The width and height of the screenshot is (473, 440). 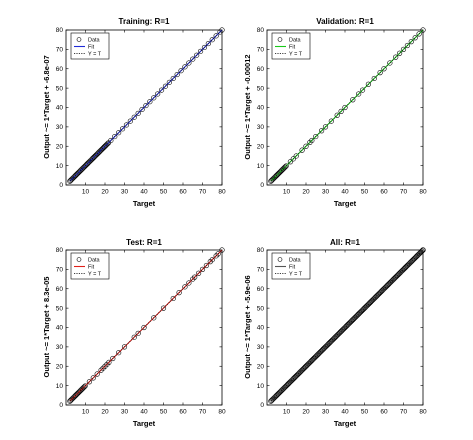 What do you see at coordinates (295, 261) in the screenshot?
I see `legend-entry-label: Data` at bounding box center [295, 261].